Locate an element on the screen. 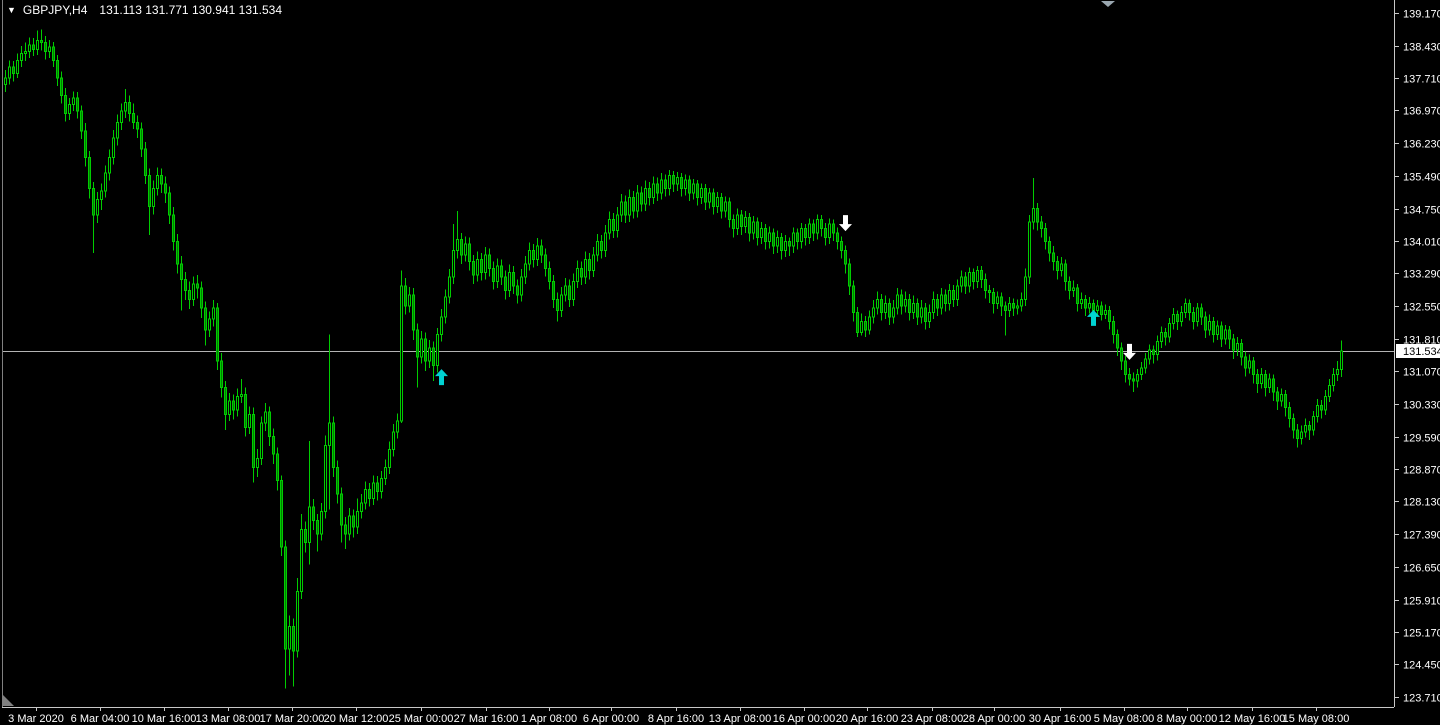 Image resolution: width=1440 pixels, height=725 pixels. time-label: 3 Mar 2020 is located at coordinates (36, 719).